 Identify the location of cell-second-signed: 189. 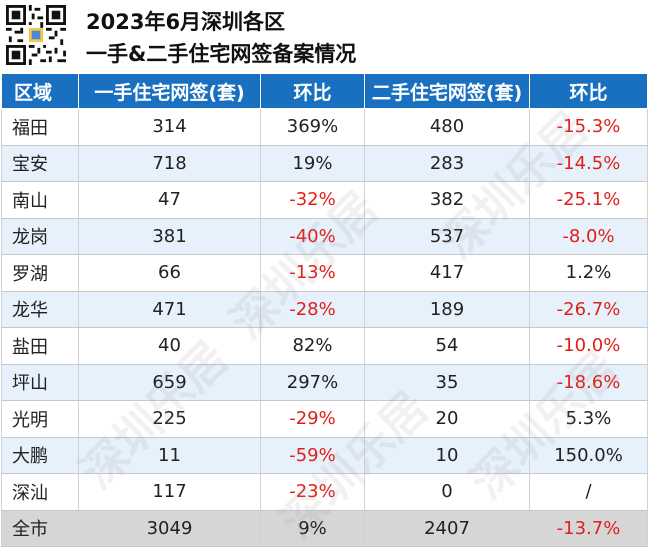
(447, 309).